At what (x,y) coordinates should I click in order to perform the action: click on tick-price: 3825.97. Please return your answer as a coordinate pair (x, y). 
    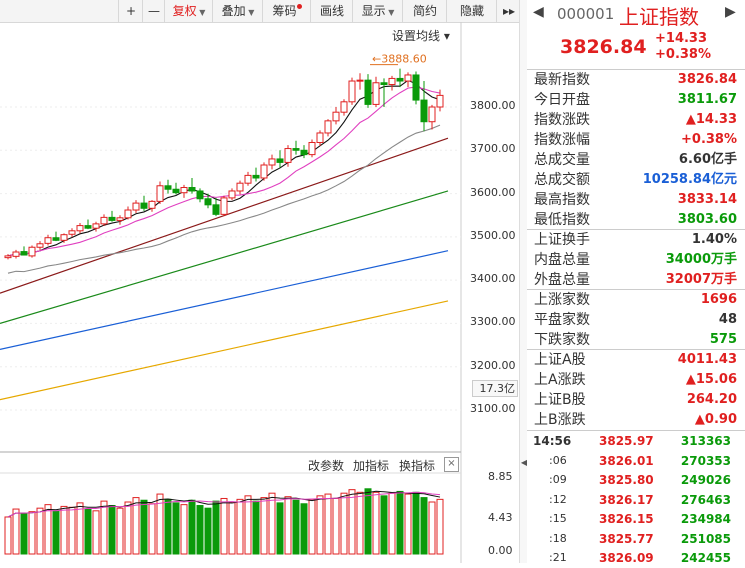
    Looking at the image, I should click on (626, 441).